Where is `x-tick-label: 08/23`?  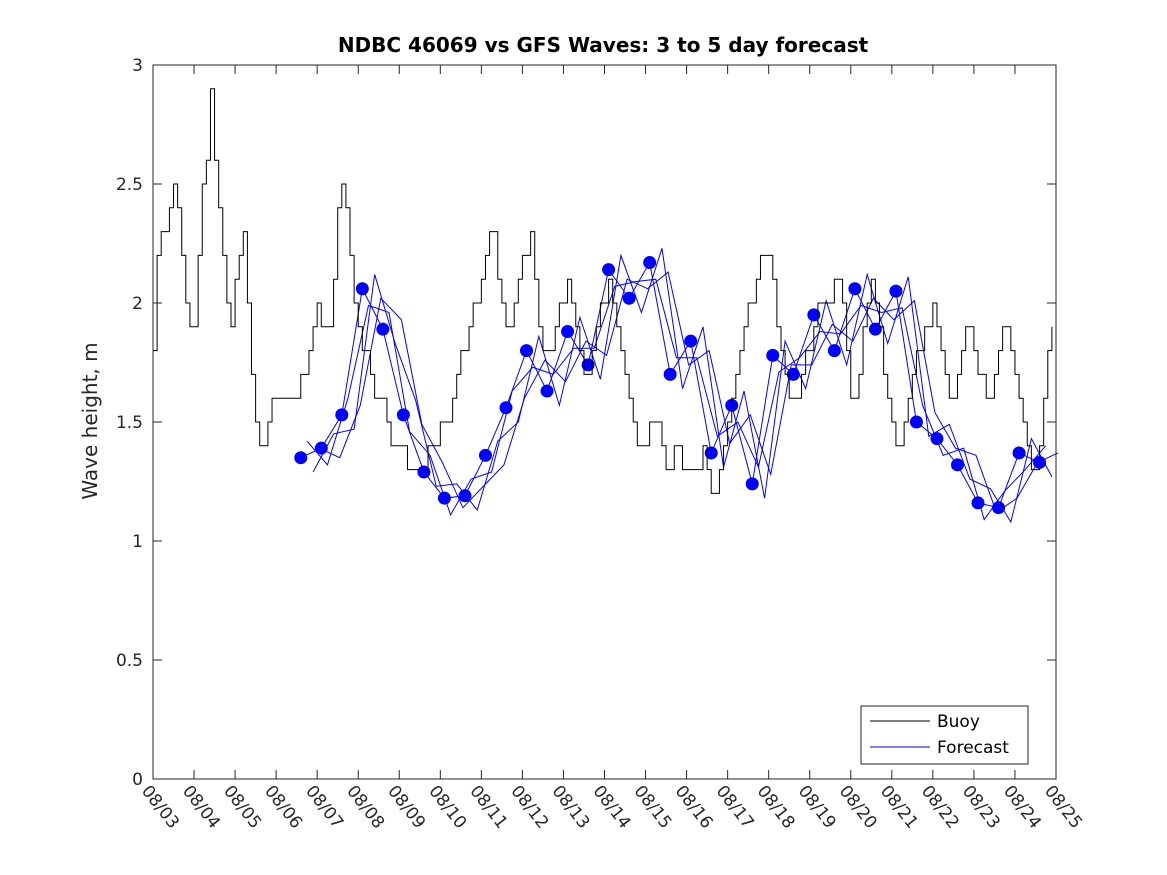
x-tick-label: 08/23 is located at coordinates (981, 807).